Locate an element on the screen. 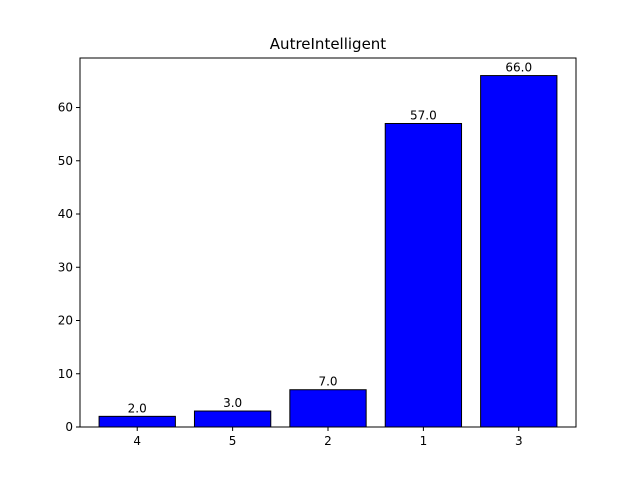  y-tick-label-60: 60 is located at coordinates (65, 108).